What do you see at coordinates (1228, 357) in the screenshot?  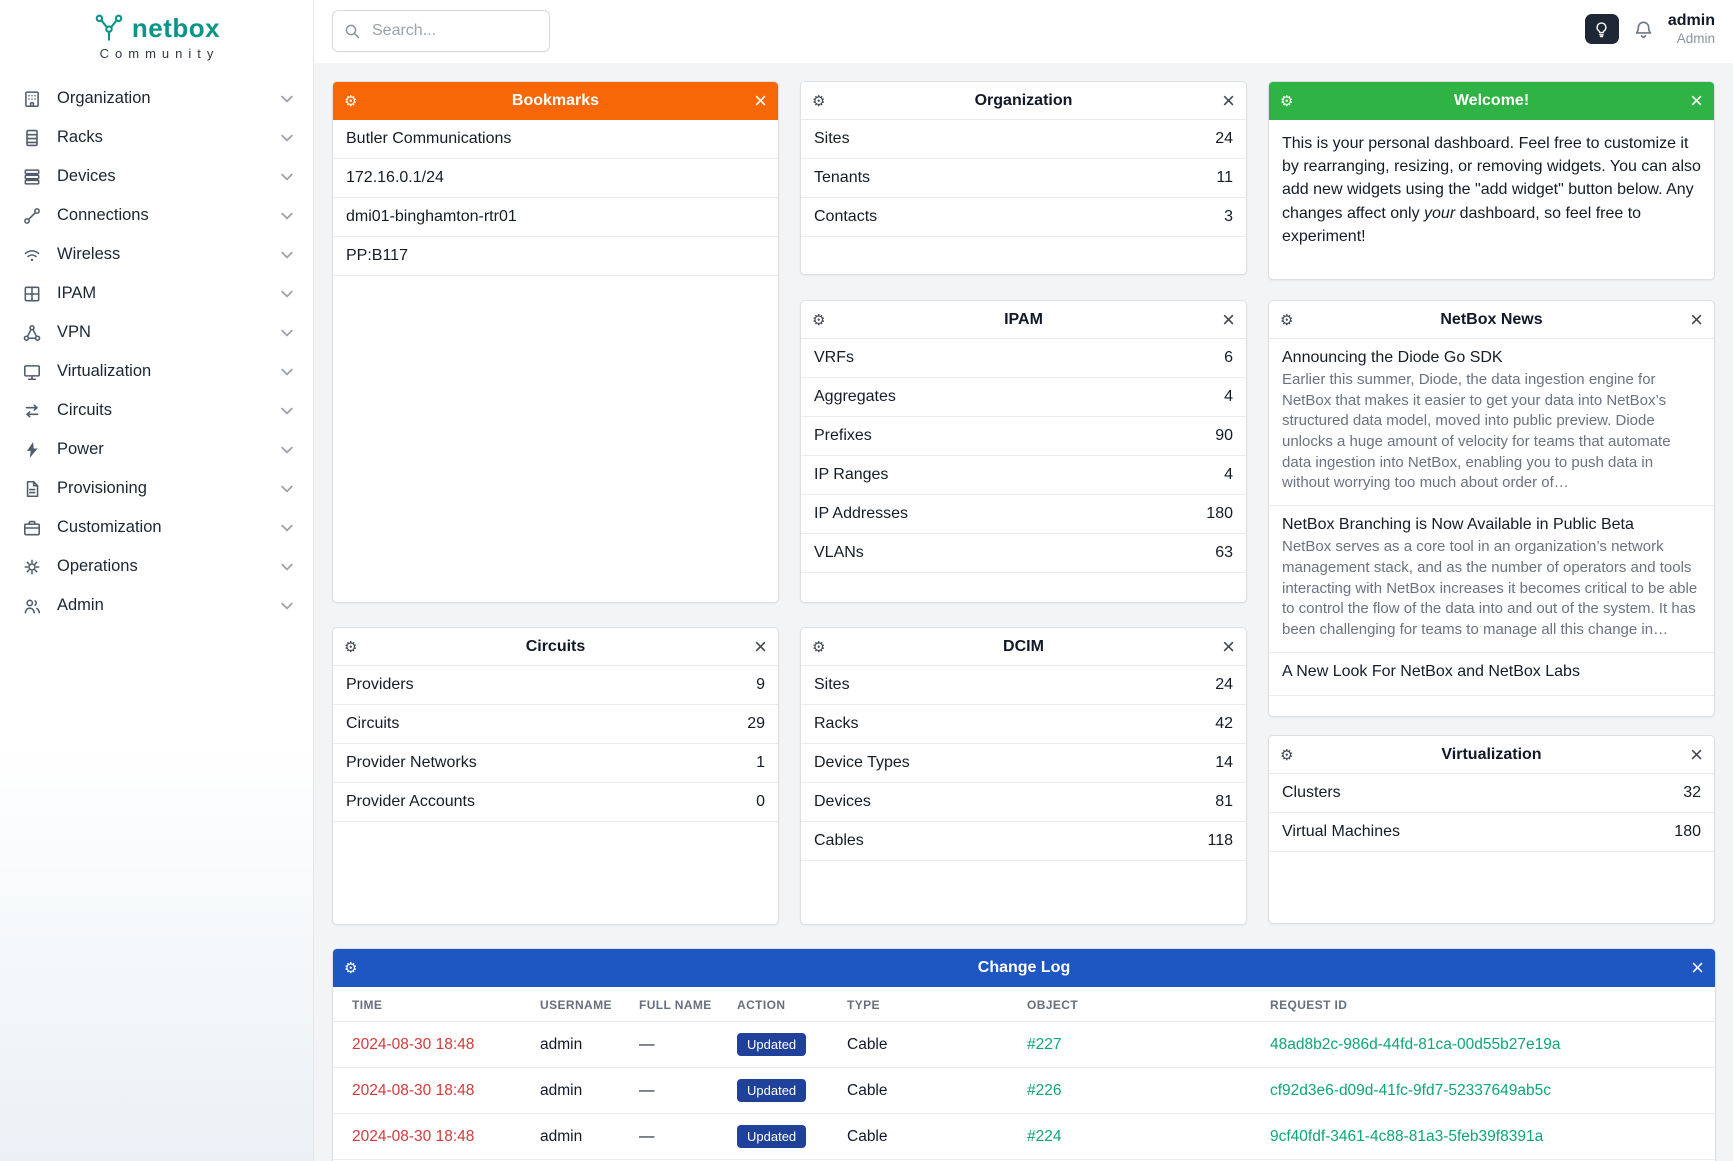 I see `stat-value-link: 6` at bounding box center [1228, 357].